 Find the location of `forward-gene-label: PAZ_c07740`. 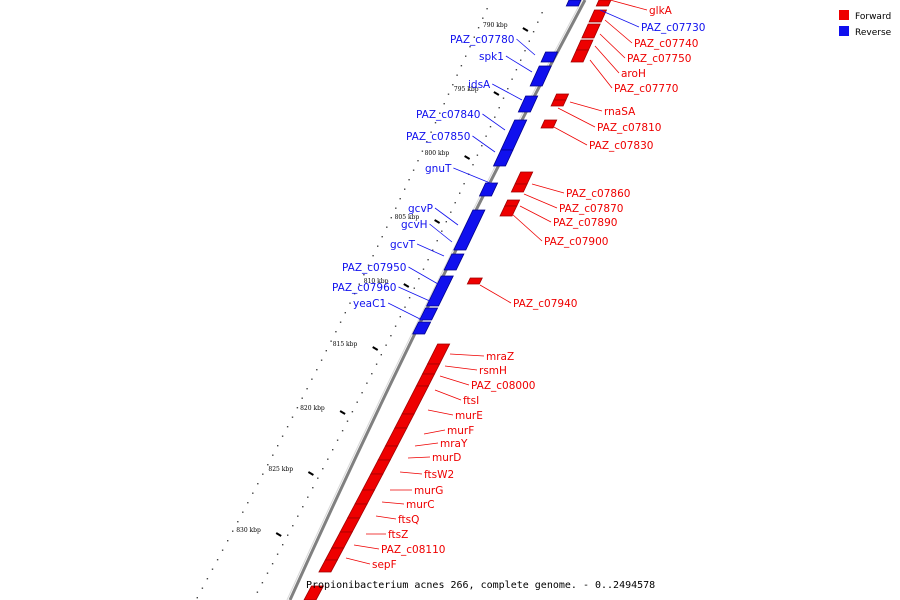

forward-gene-label: PAZ_c07740 is located at coordinates (666, 44).